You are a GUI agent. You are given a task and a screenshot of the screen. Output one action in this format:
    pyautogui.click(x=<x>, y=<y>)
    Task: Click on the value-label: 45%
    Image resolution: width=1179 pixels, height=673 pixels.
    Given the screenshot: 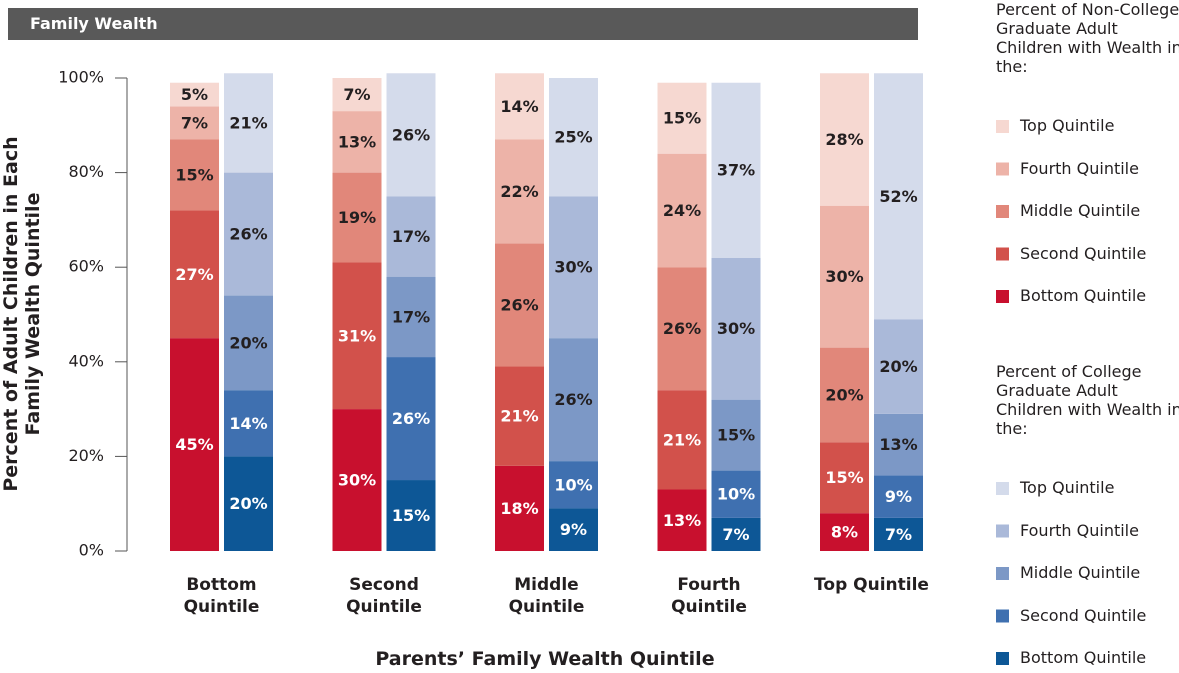 What is the action you would take?
    pyautogui.click(x=194, y=444)
    